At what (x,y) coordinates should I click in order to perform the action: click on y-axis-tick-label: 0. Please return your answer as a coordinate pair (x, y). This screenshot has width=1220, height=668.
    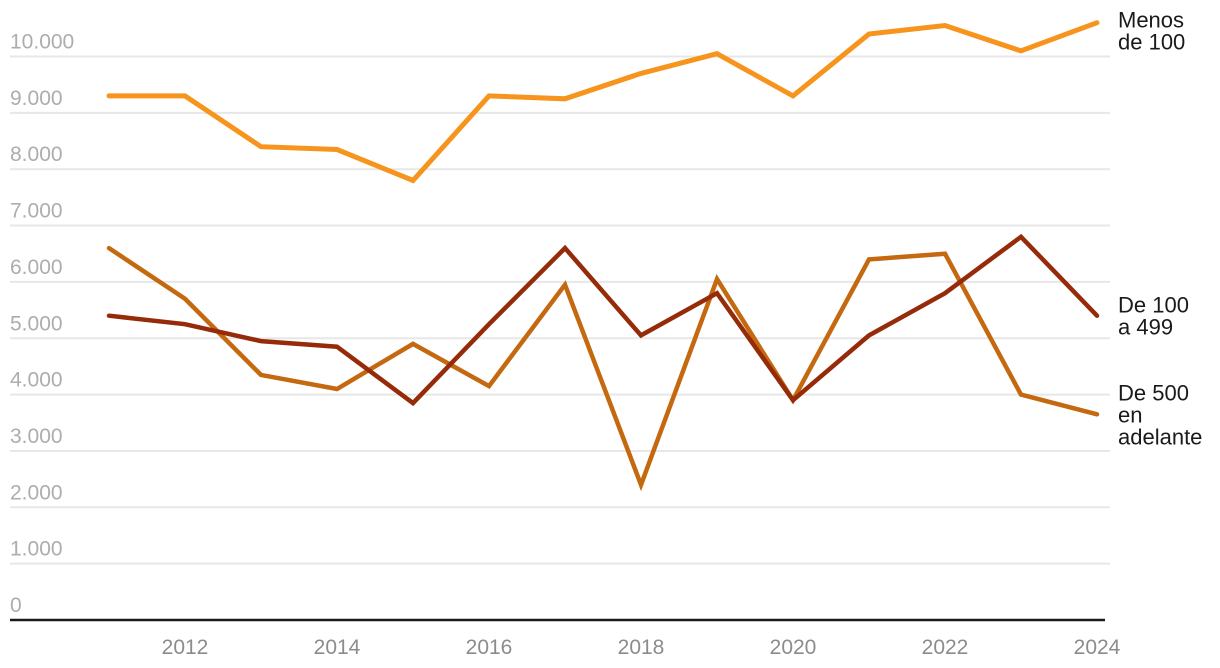
    Looking at the image, I should click on (16, 605).